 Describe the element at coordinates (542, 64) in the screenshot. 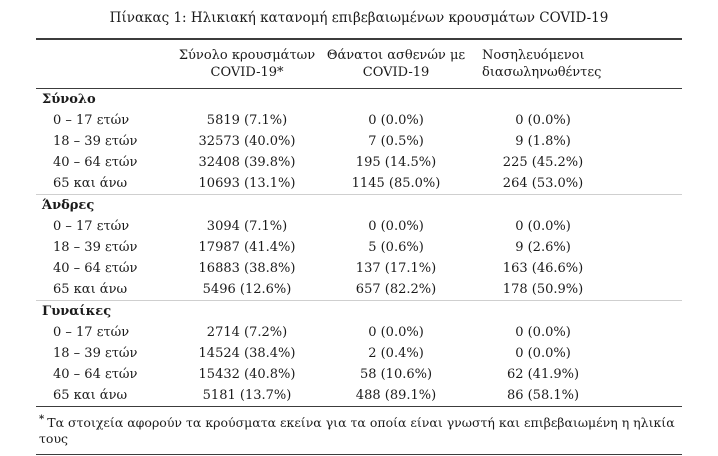

I see `column-header-intubated: Νοσηλευόμενοι διασωληνωθέντες` at that location.